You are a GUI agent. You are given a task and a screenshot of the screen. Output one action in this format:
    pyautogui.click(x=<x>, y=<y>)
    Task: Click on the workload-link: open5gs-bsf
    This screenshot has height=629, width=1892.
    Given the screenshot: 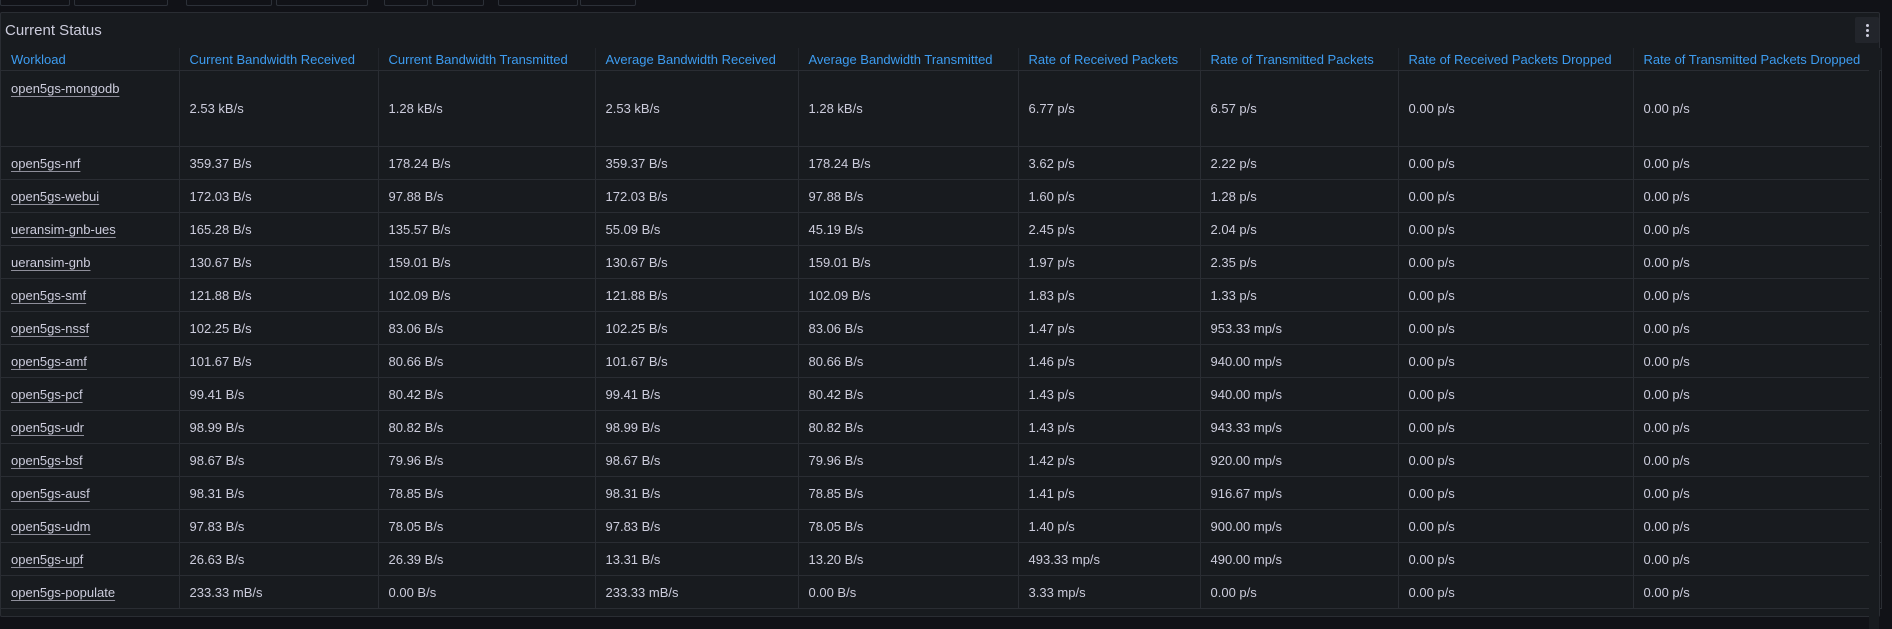 What is the action you would take?
    pyautogui.click(x=47, y=460)
    